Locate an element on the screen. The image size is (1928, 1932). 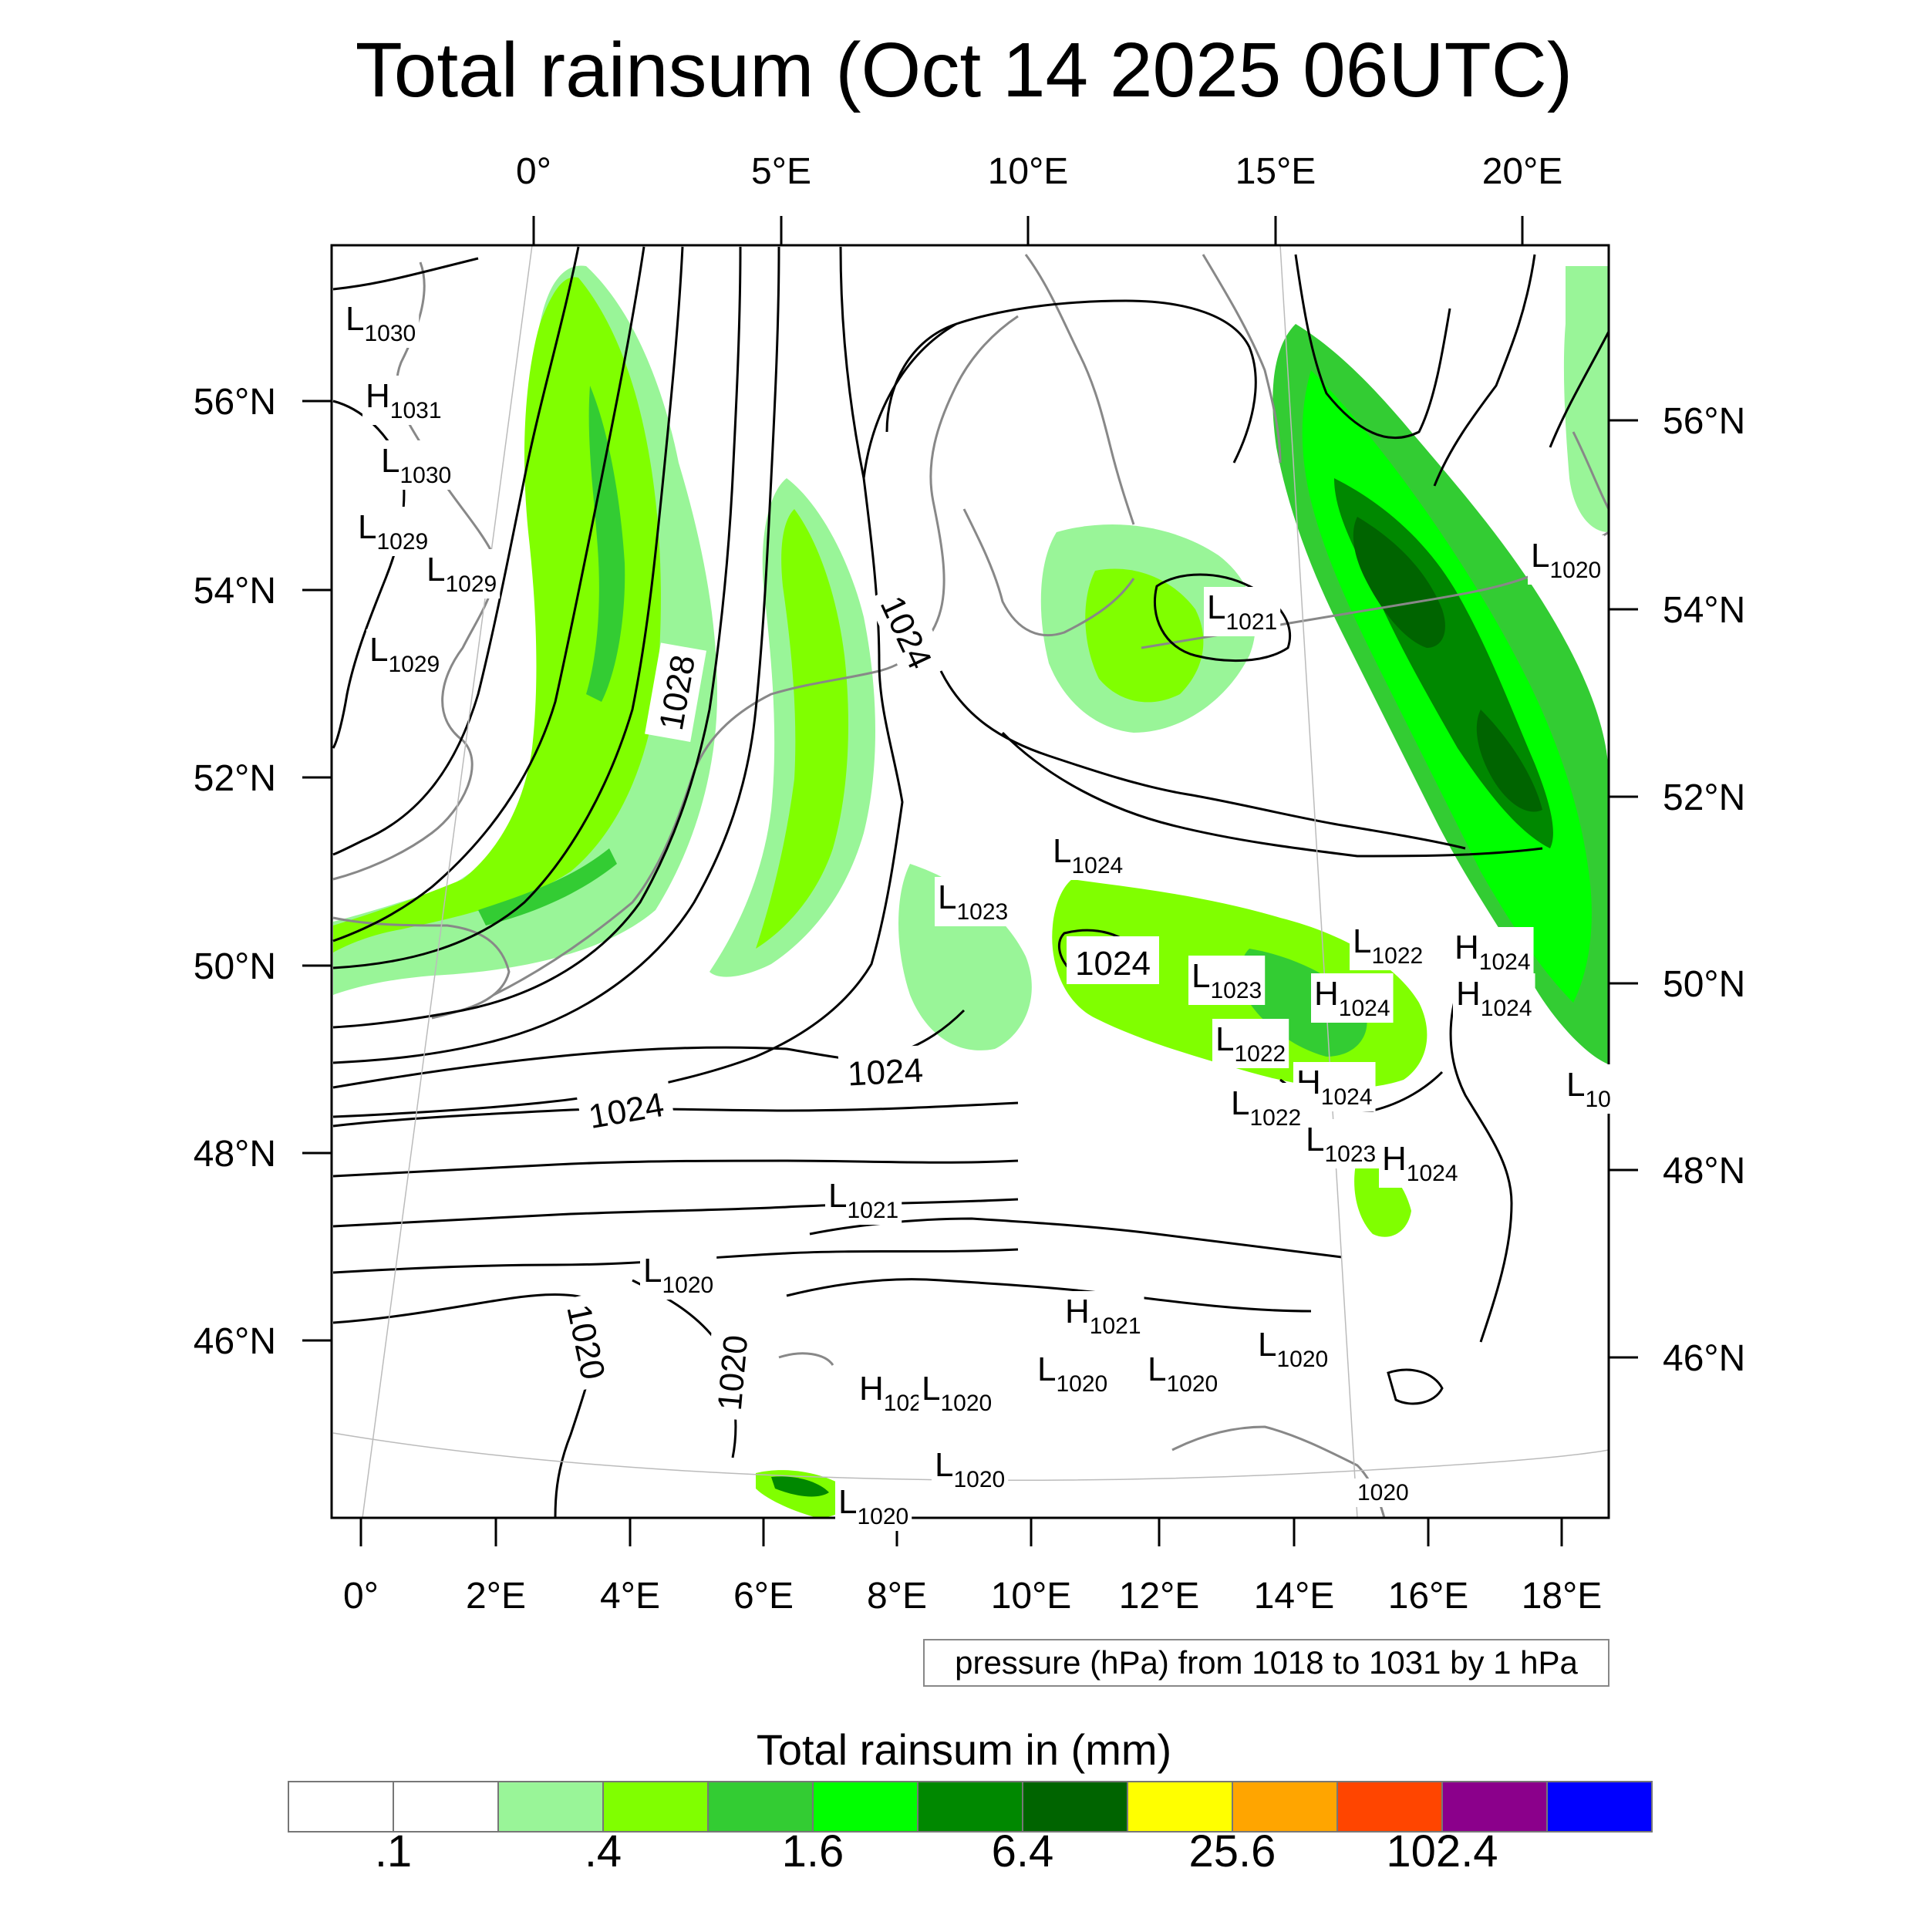
bottom-tick-label: 8°E is located at coordinates (897, 1596).